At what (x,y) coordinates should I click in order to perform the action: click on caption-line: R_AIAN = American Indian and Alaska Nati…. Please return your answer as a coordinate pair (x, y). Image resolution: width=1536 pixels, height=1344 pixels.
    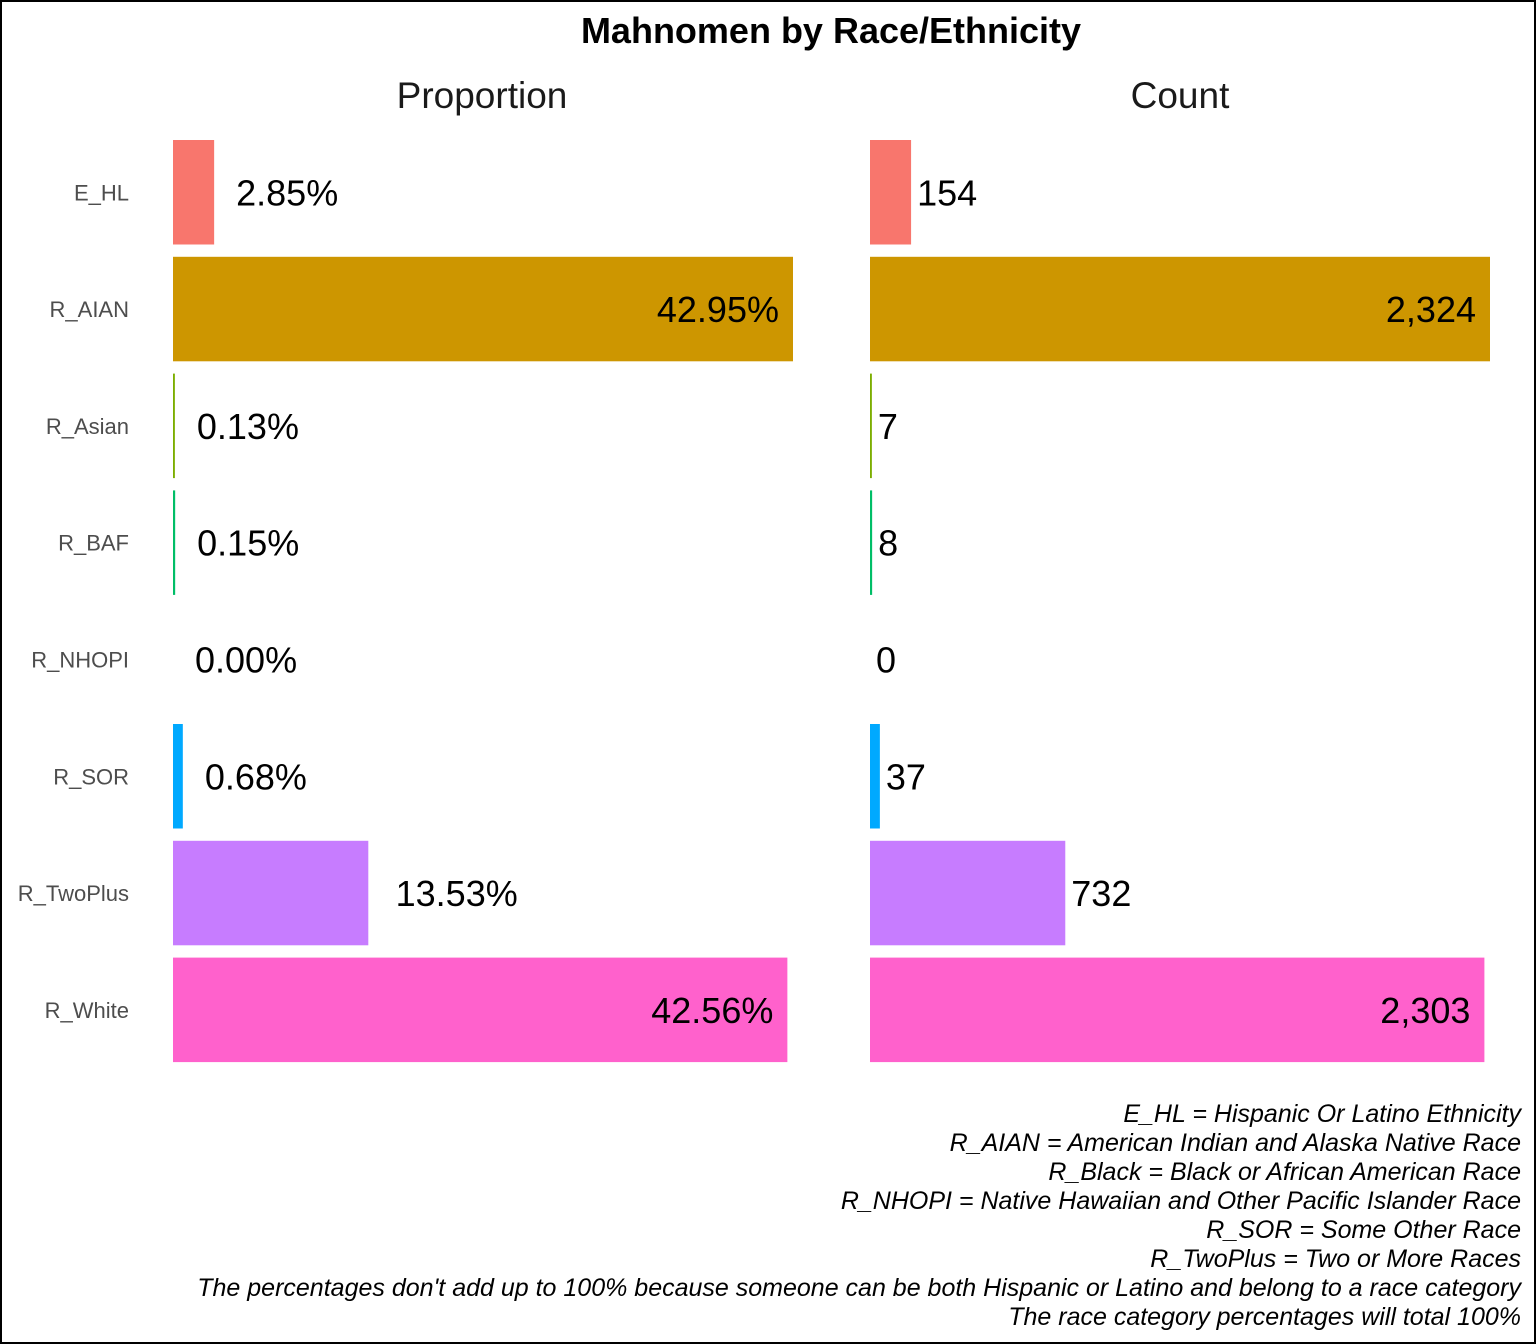
    Looking at the image, I should click on (1235, 1143).